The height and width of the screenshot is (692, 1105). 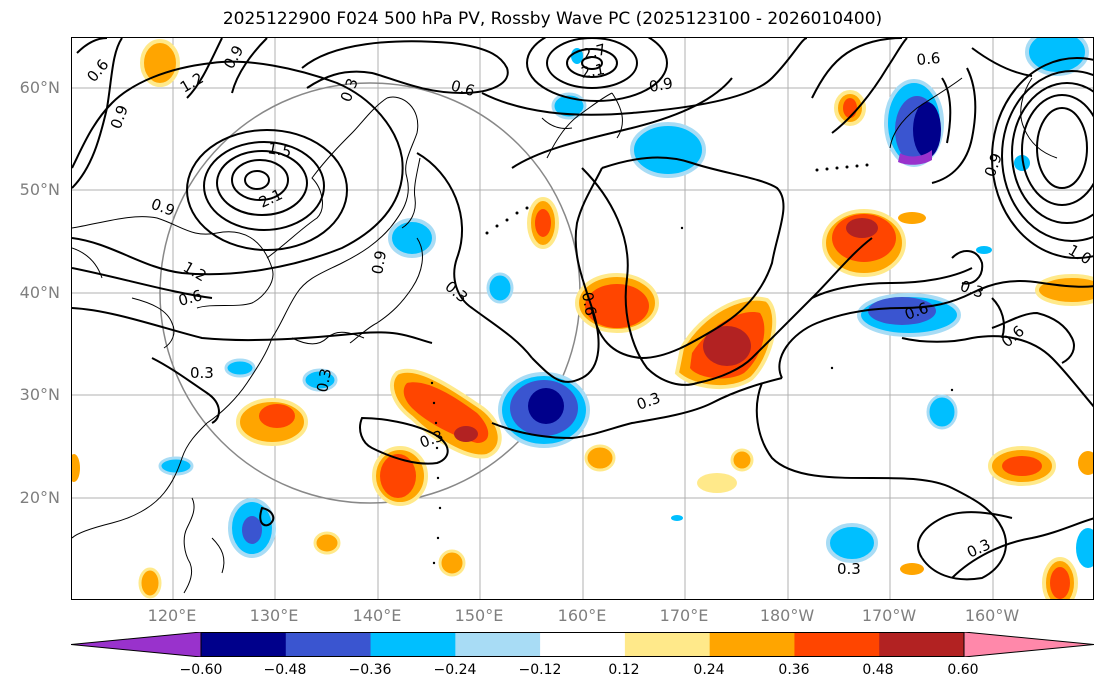 I want to click on lon-label-150e: 150°E, so click(x=479, y=615).